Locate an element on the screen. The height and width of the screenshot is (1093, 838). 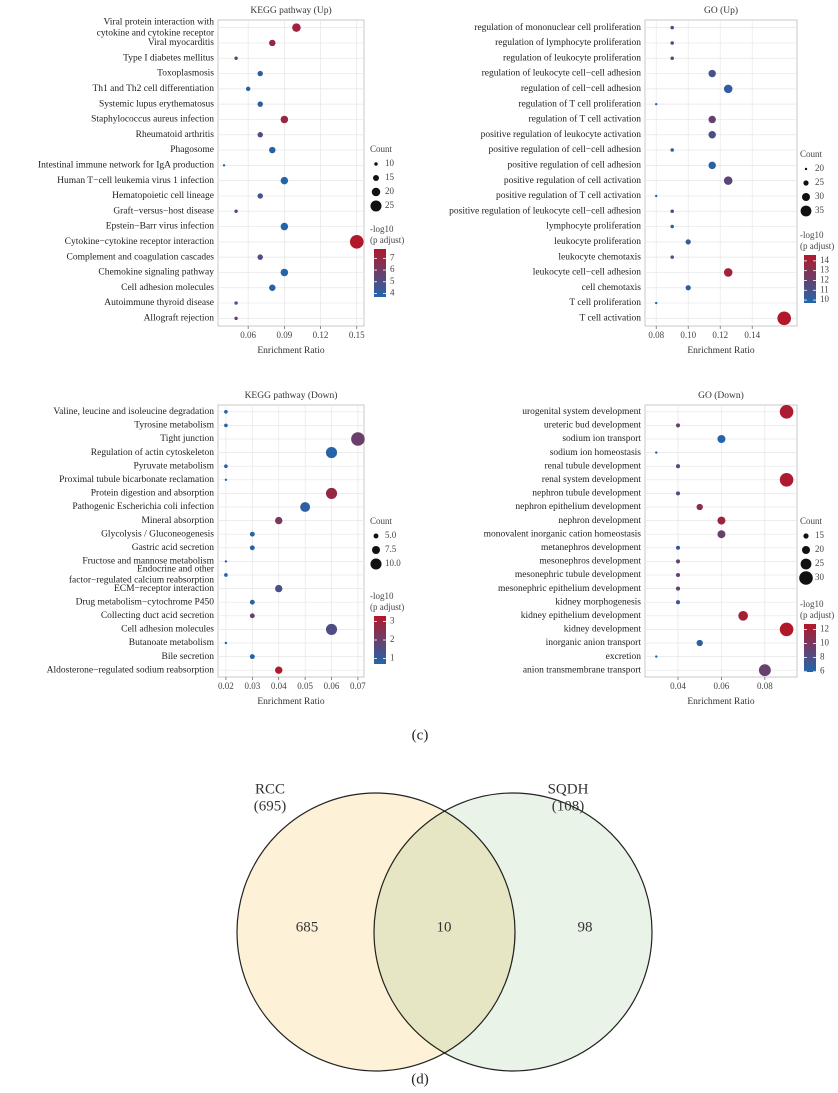
venn-set-name: SQDH is located at coordinates (568, 789).